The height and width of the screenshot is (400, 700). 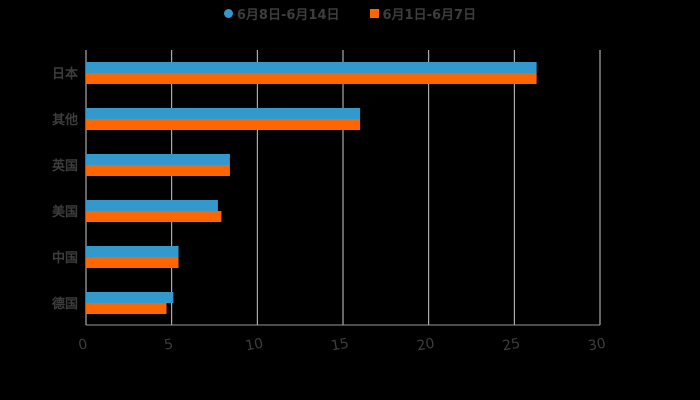 I want to click on x-tick-label: 5, so click(x=169, y=344).